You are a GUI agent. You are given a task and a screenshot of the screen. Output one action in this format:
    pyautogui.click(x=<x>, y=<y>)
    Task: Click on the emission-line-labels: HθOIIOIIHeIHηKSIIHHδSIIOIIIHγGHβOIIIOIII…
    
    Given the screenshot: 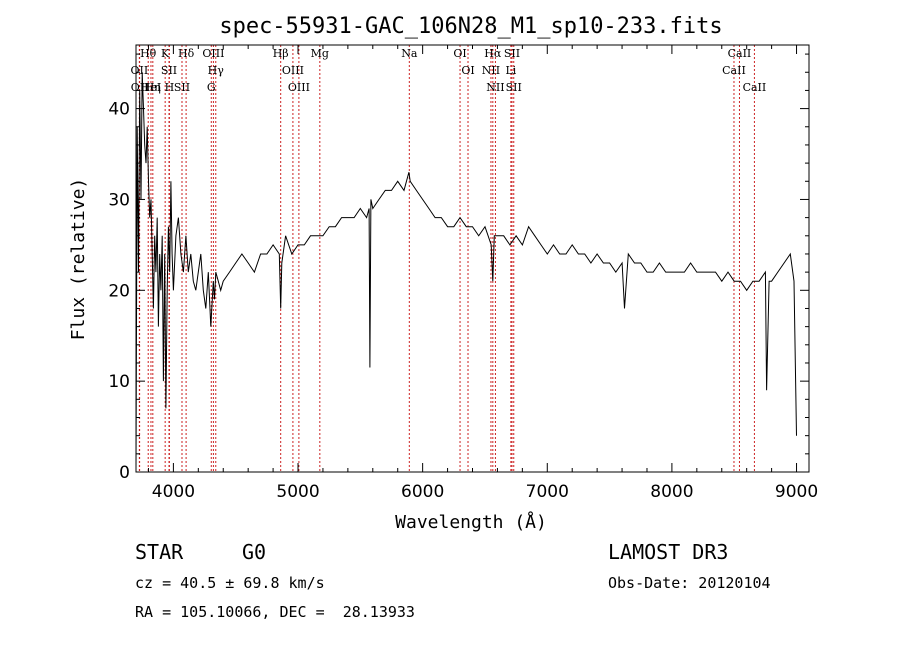 What is the action you would take?
    pyautogui.click(x=449, y=70)
    